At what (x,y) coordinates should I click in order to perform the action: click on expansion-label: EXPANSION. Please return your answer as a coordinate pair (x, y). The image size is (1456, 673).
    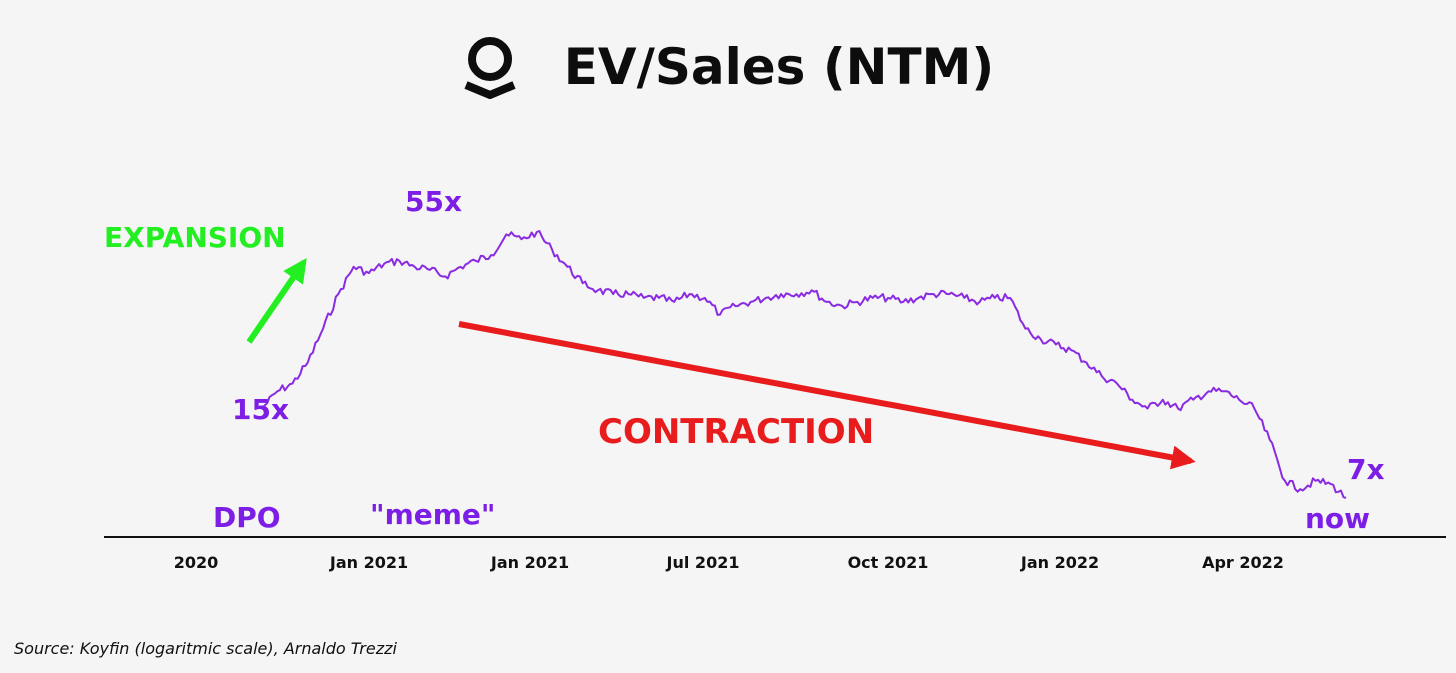
    Looking at the image, I should click on (195, 237).